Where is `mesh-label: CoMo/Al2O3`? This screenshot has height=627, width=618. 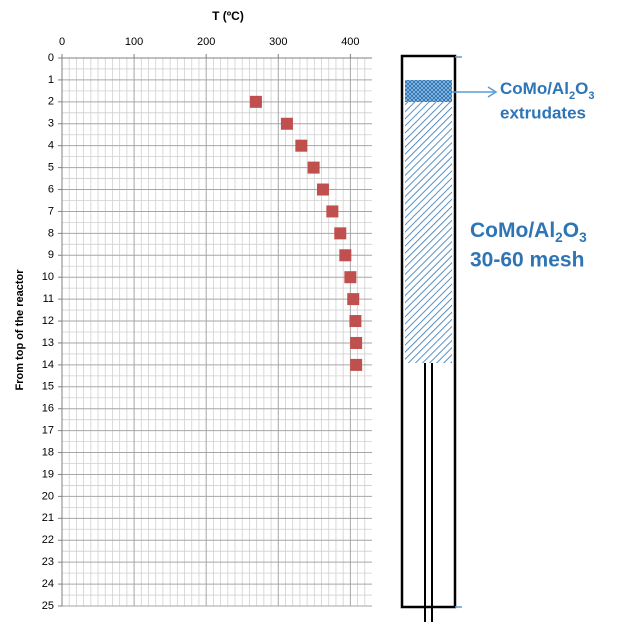
mesh-label: CoMo/Al2O3 is located at coordinates (528, 232).